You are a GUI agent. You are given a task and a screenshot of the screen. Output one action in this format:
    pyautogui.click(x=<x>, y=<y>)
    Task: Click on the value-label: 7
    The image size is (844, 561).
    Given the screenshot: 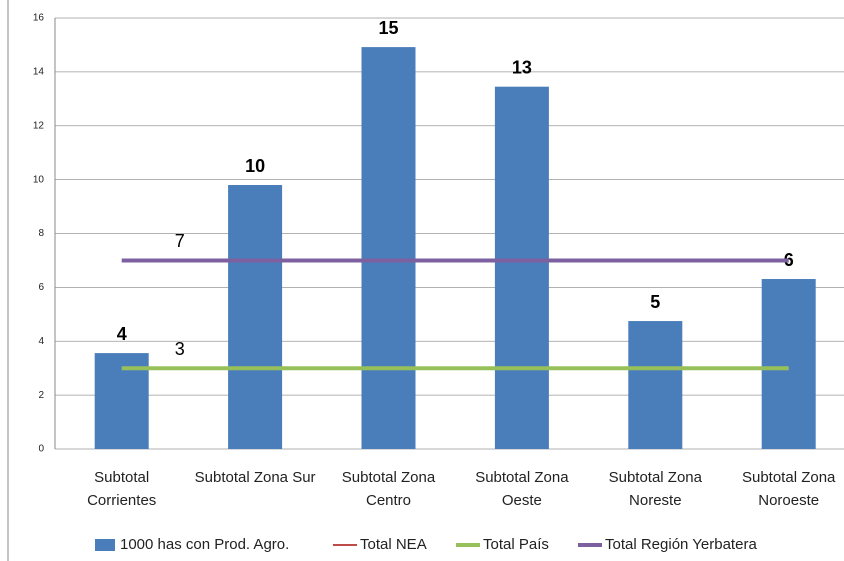 What is the action you would take?
    pyautogui.click(x=180, y=241)
    